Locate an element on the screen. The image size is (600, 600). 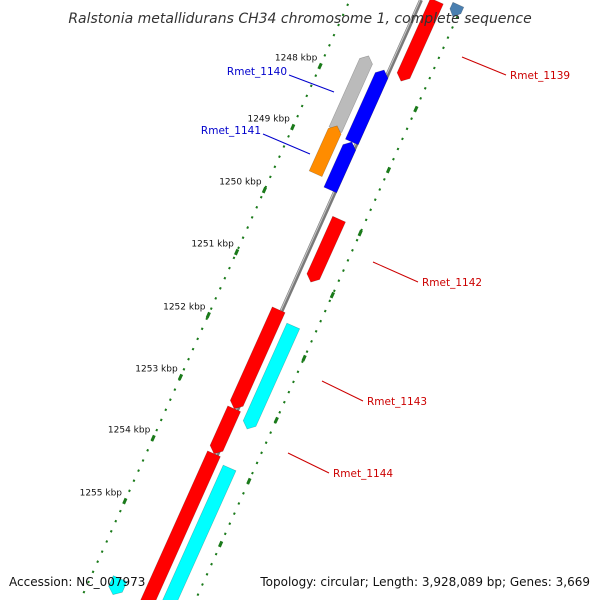
rmet-1143-cyan-feature is located at coordinates (271, 376).